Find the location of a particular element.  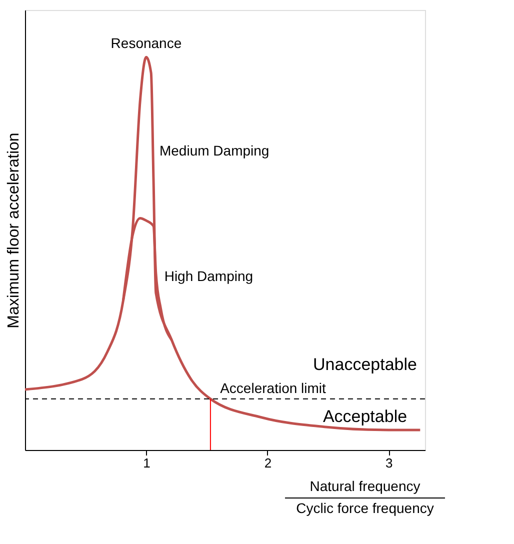

x-tick-label: 3 is located at coordinates (389, 463).